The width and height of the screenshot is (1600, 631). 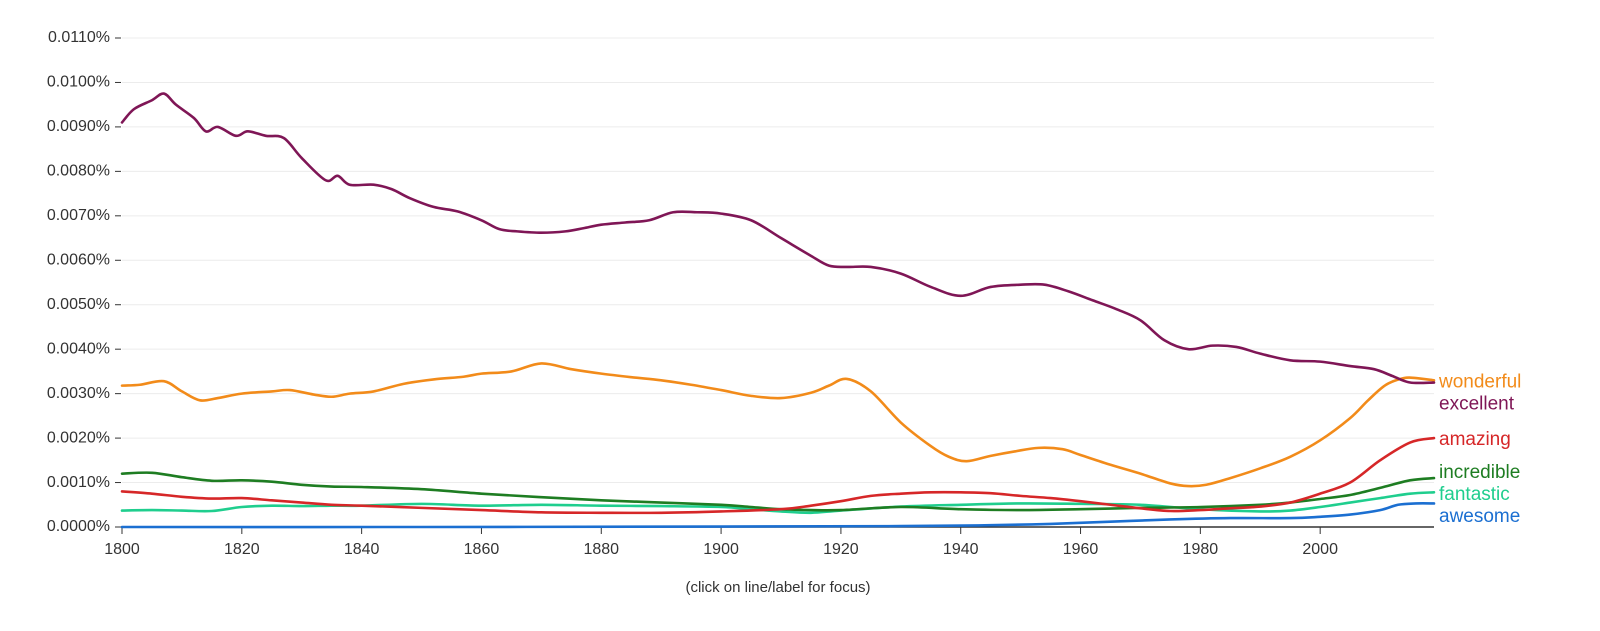 What do you see at coordinates (78, 259) in the screenshot?
I see `y-tick-label: 0.0060%` at bounding box center [78, 259].